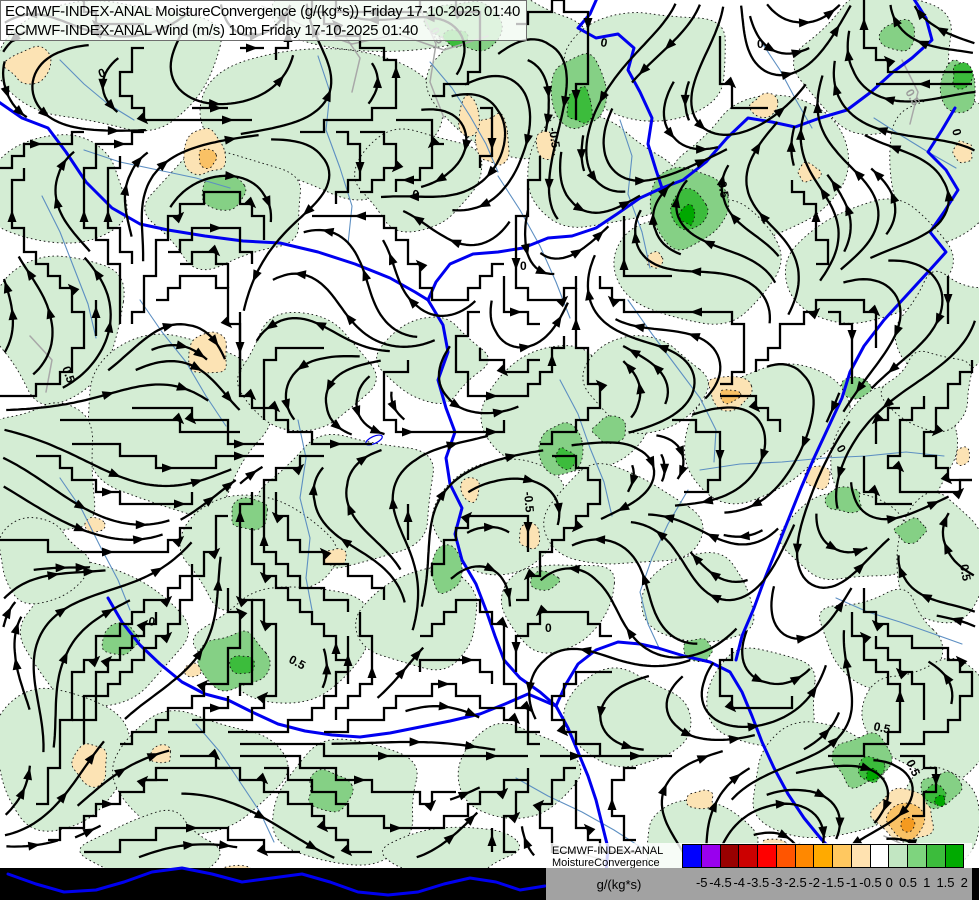  What do you see at coordinates (814, 882) in the screenshot?
I see `legend-tick-label: -2` at bounding box center [814, 882].